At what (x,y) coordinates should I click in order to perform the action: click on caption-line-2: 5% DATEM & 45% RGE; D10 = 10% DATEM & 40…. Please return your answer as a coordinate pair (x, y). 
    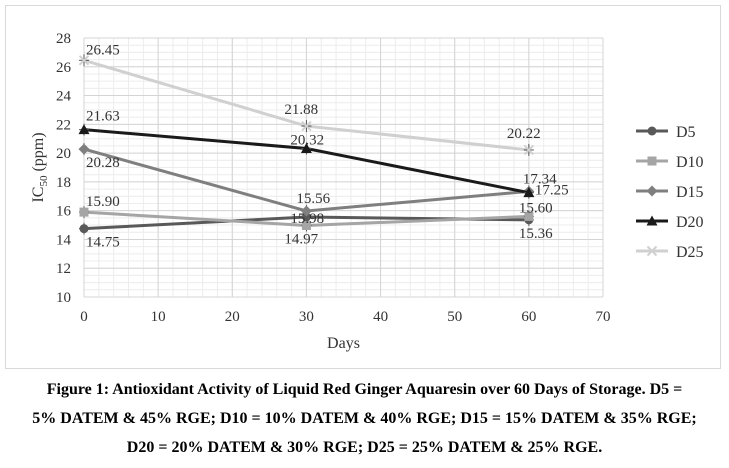
    Looking at the image, I should click on (364, 418).